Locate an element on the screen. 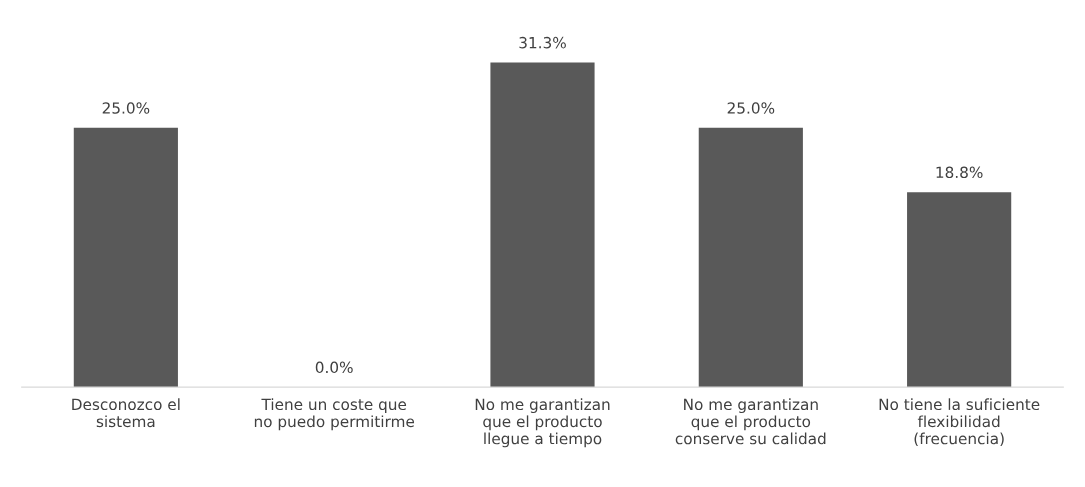 The image size is (1085, 487). x-tick-label: No me garantizan que el producto llegue a tiempo is located at coordinates (542, 423).